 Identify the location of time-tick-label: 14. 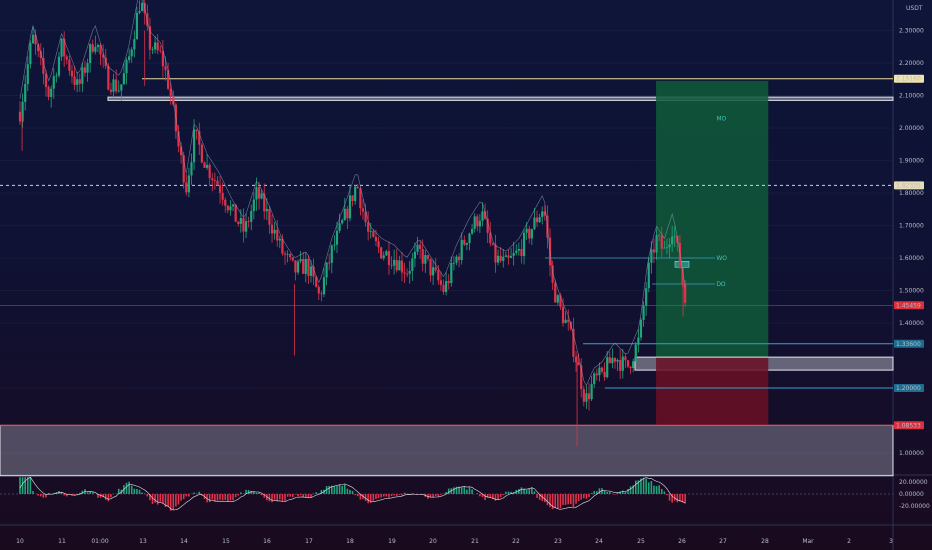
(184, 541).